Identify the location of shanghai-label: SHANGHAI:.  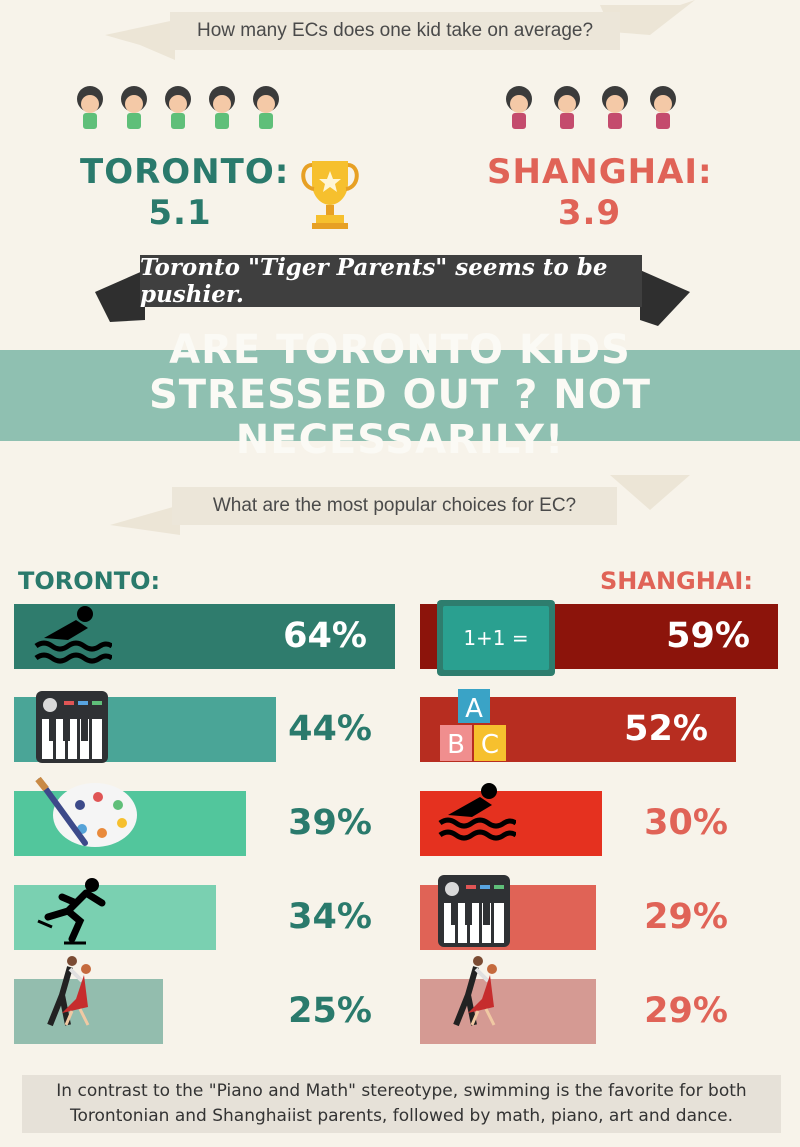
(600, 172).